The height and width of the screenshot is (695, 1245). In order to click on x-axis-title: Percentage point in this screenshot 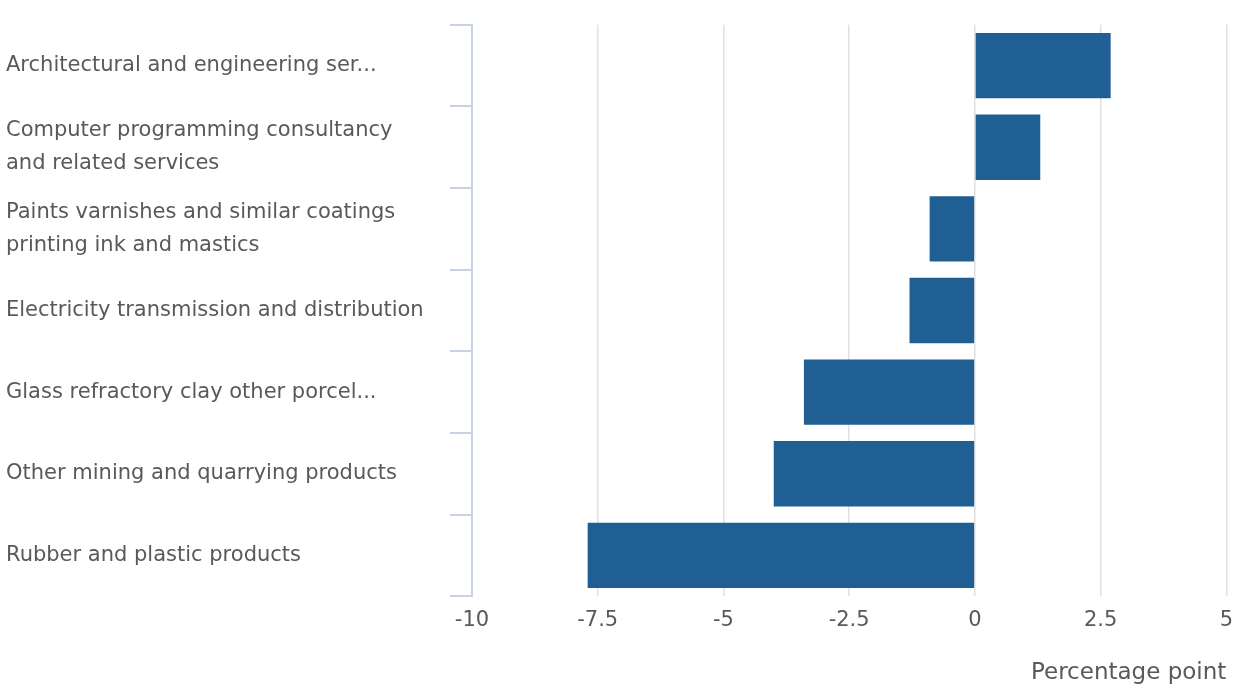, I will do `click(1128, 671)`.